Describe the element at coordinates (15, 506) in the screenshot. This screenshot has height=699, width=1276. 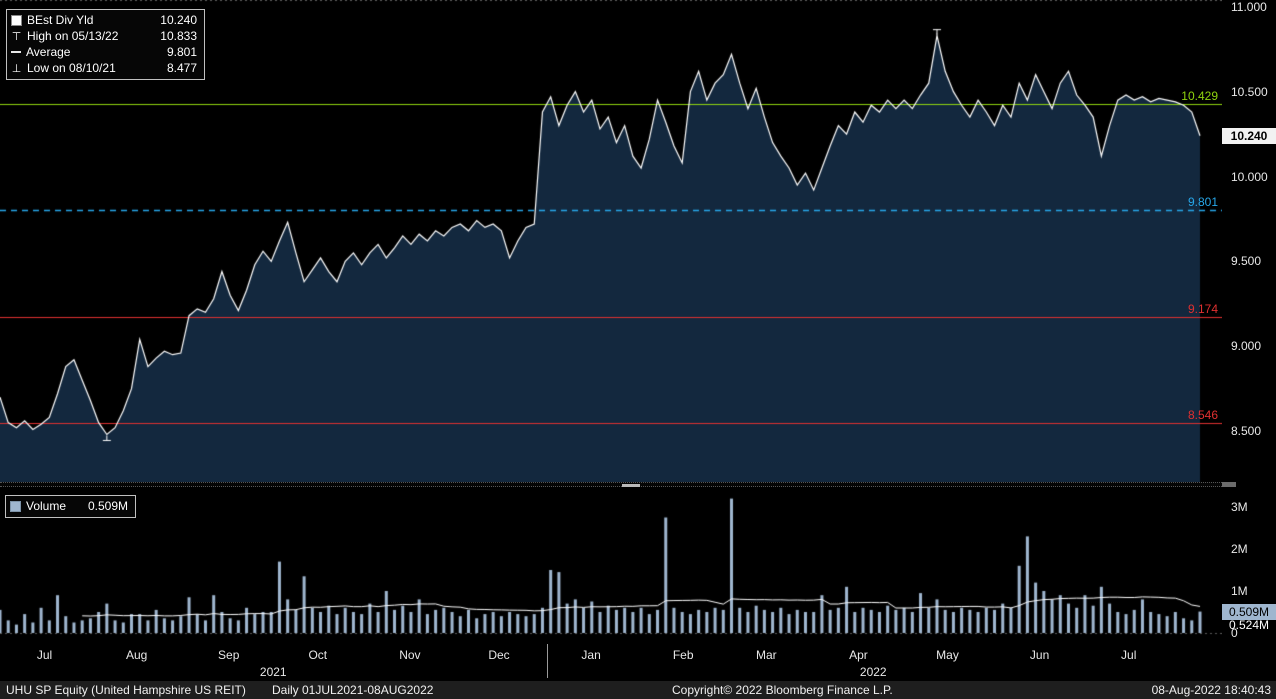
I see `volume-swatch-icon` at that location.